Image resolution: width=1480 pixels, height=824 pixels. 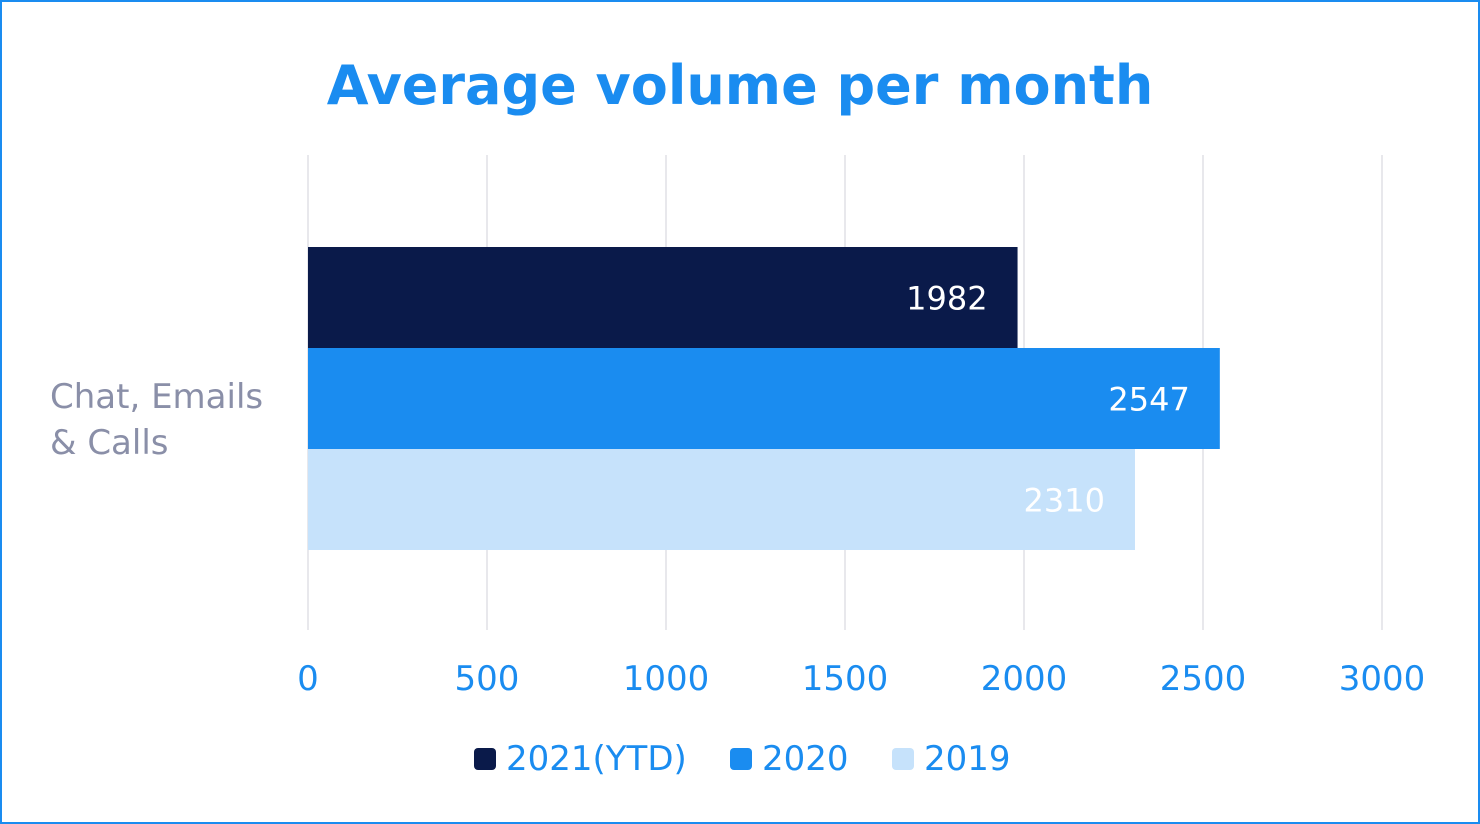 I want to click on x-tick-label-3000: 3000, so click(x=1382, y=679).